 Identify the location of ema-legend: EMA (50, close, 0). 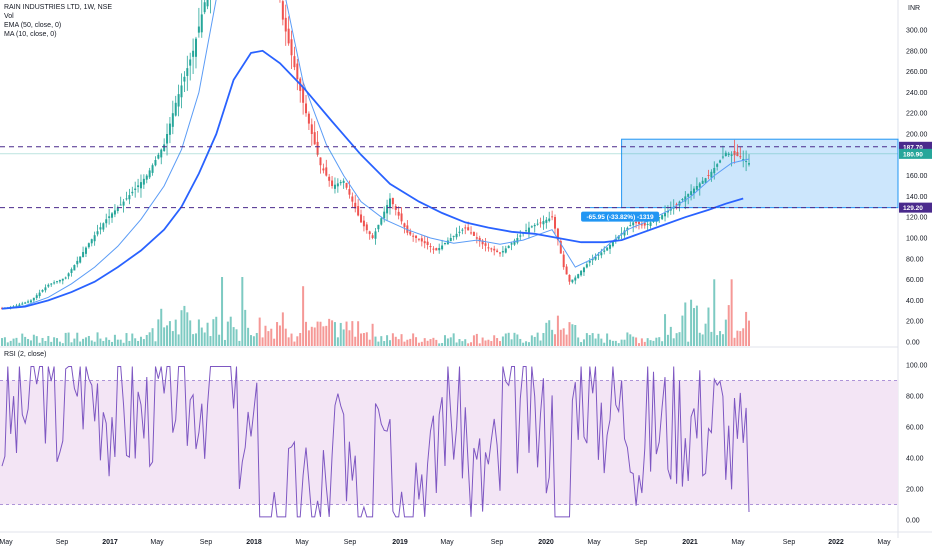
(33, 25).